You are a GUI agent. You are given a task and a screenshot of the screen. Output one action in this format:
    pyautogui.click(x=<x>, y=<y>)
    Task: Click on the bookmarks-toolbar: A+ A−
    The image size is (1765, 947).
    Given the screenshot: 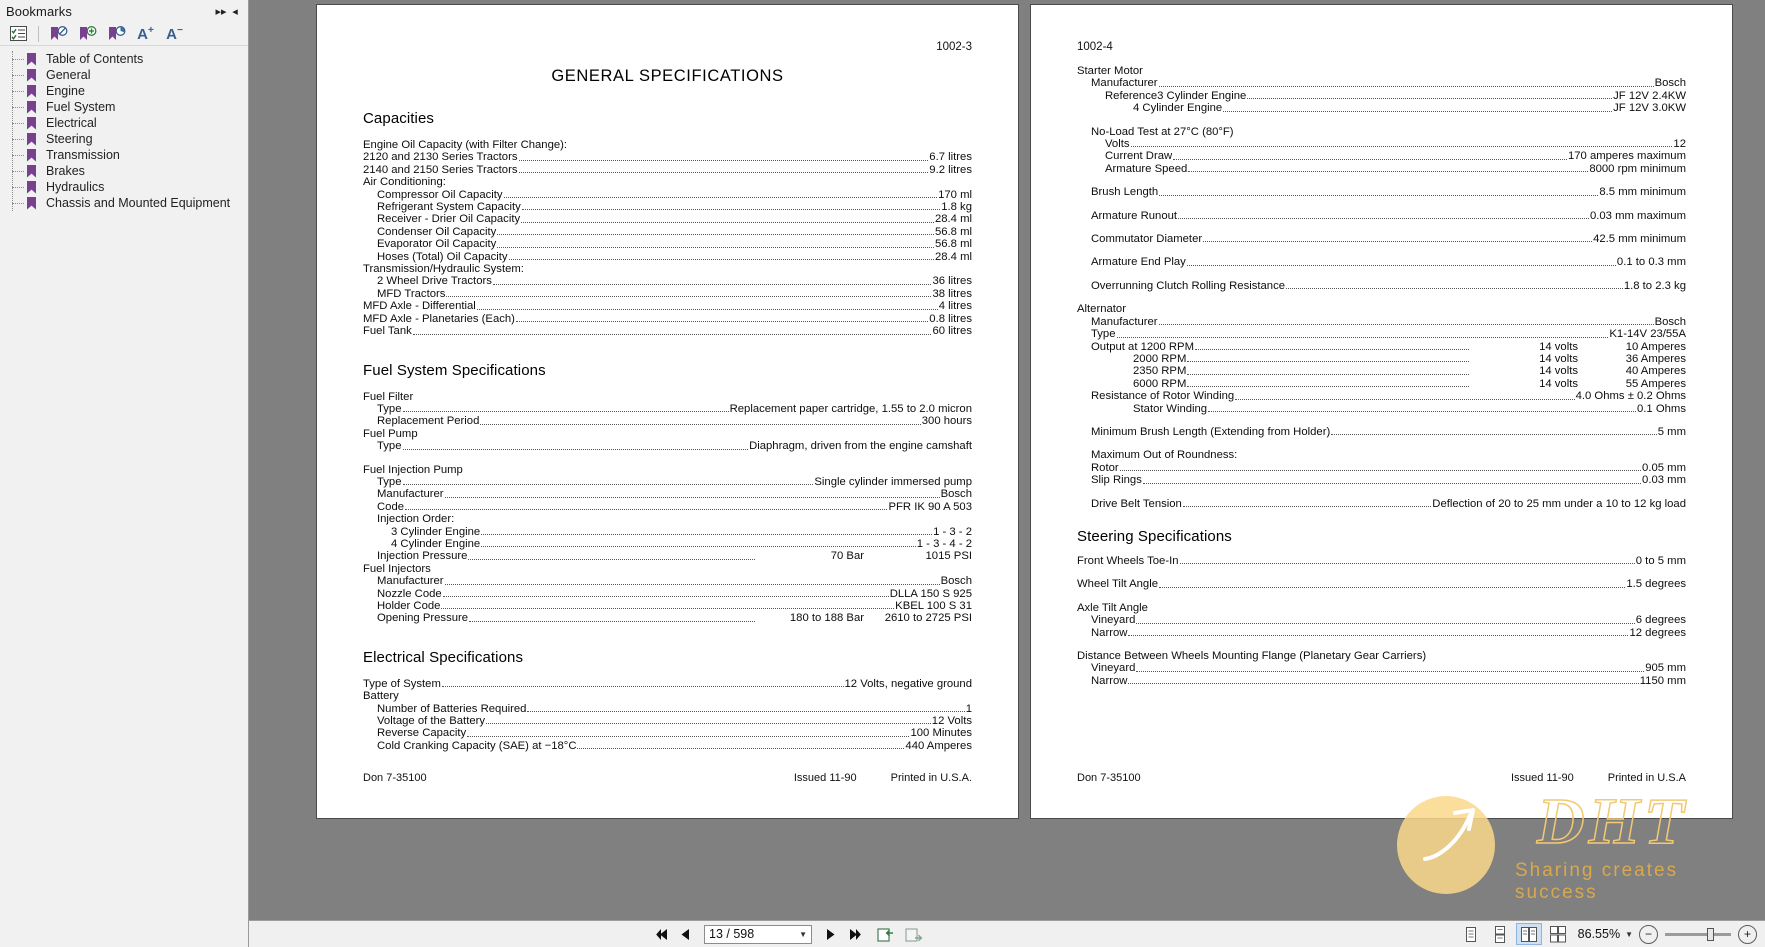 What is the action you would take?
    pyautogui.click(x=124, y=34)
    